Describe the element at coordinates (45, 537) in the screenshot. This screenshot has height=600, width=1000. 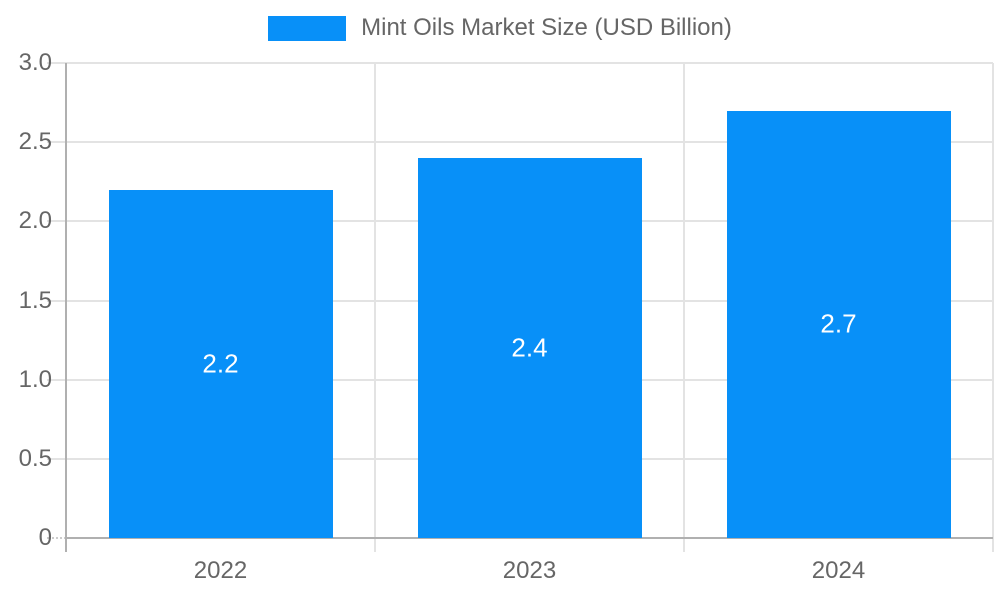
I see `y-axis-tick-label: 0` at that location.